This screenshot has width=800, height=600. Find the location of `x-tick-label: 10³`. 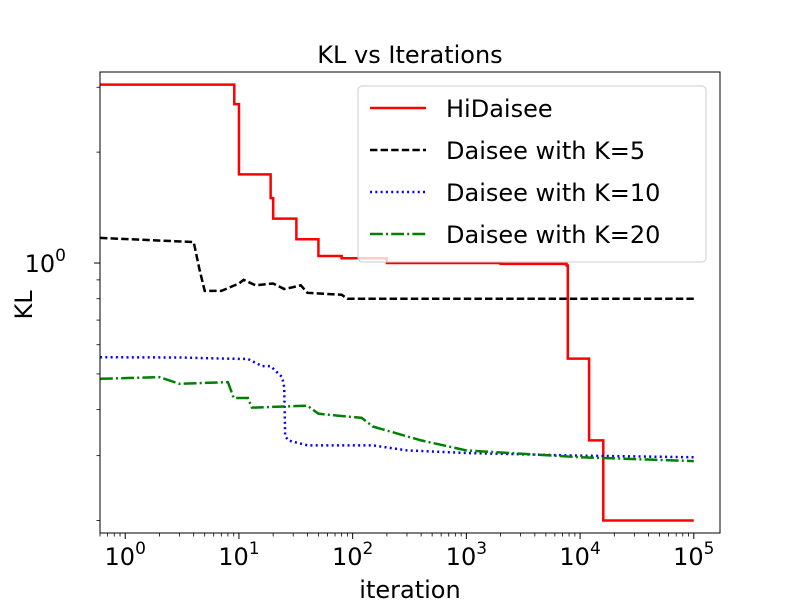

x-tick-label: 10³ is located at coordinates (466, 555).